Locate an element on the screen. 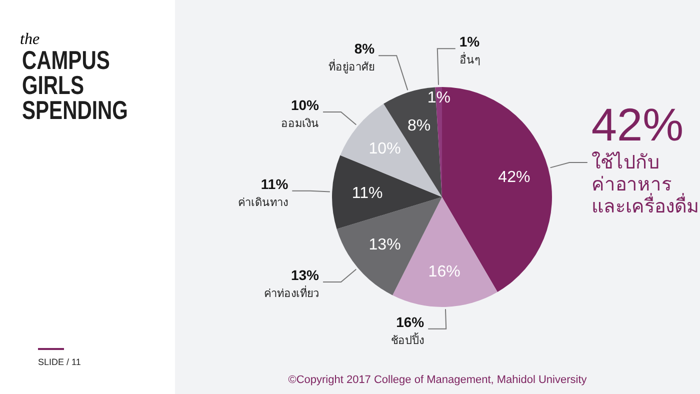  data-label: 1% is located at coordinates (438, 98).